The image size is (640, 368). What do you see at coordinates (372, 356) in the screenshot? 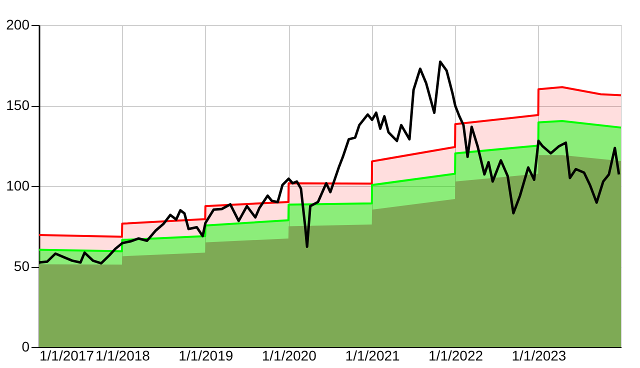
I see `x-tick-label: 1/1/2021` at bounding box center [372, 356].